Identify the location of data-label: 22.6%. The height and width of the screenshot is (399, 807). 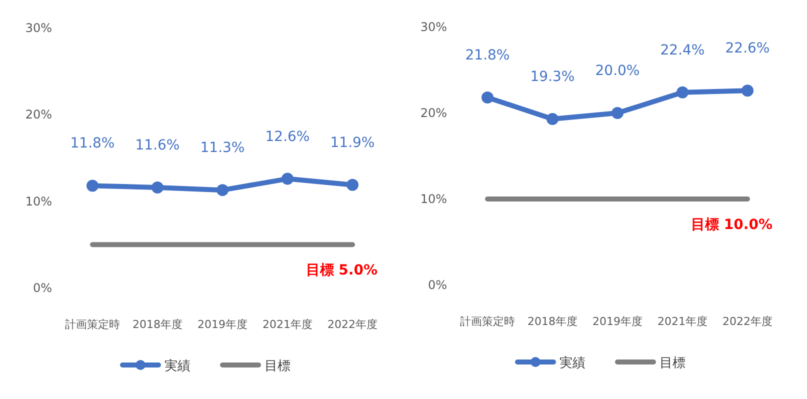
(747, 48).